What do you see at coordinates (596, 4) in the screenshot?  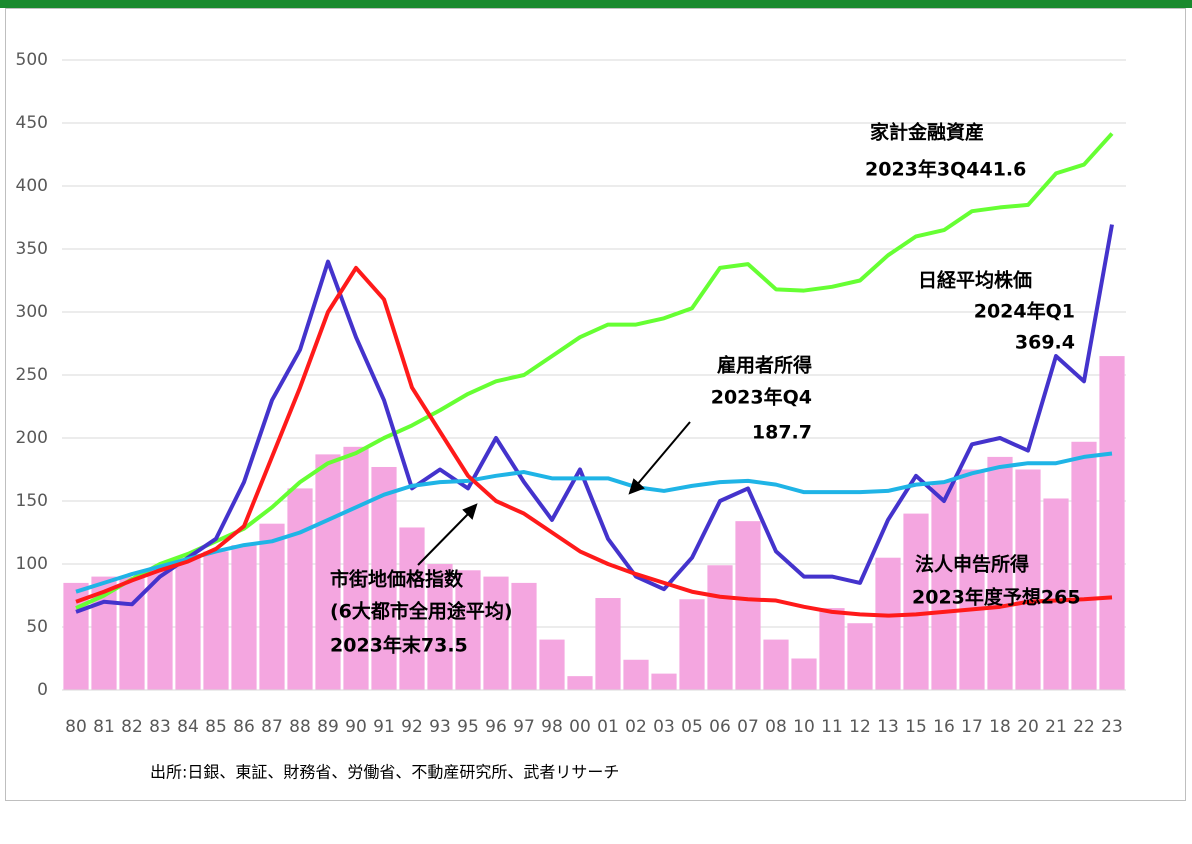 I see `header-bar` at bounding box center [596, 4].